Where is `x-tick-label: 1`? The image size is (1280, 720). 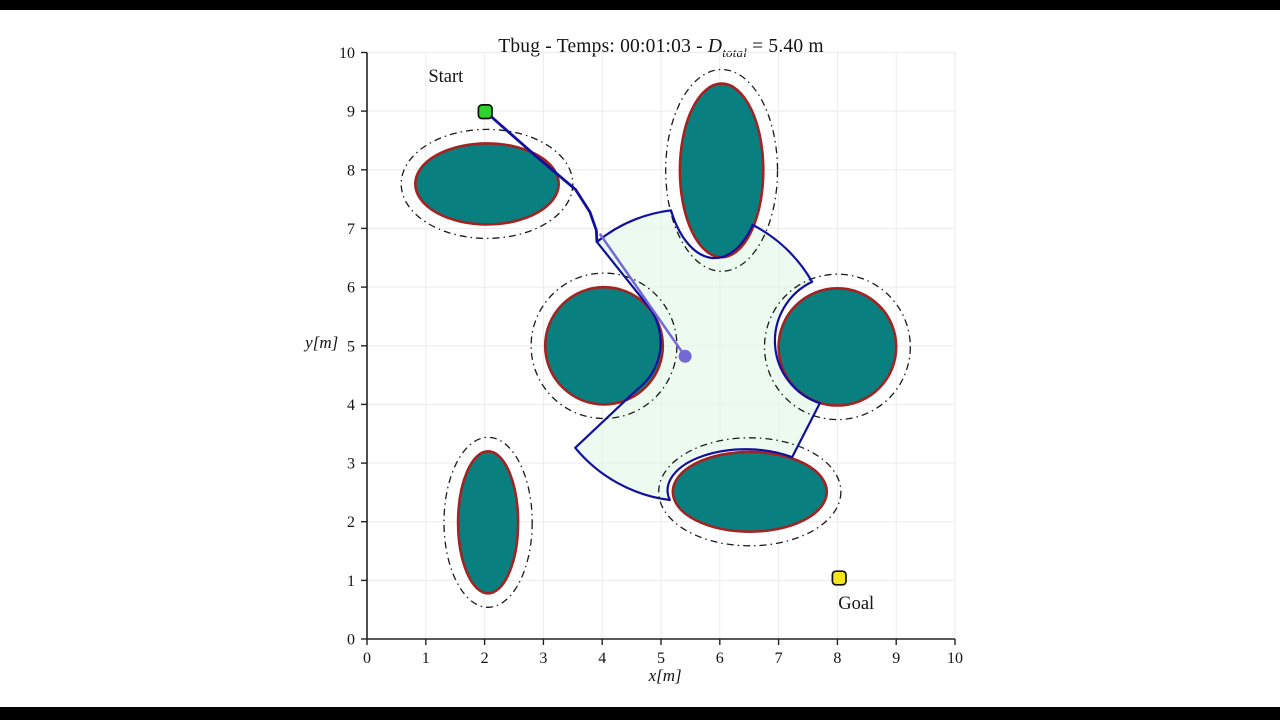 x-tick-label: 1 is located at coordinates (426, 658).